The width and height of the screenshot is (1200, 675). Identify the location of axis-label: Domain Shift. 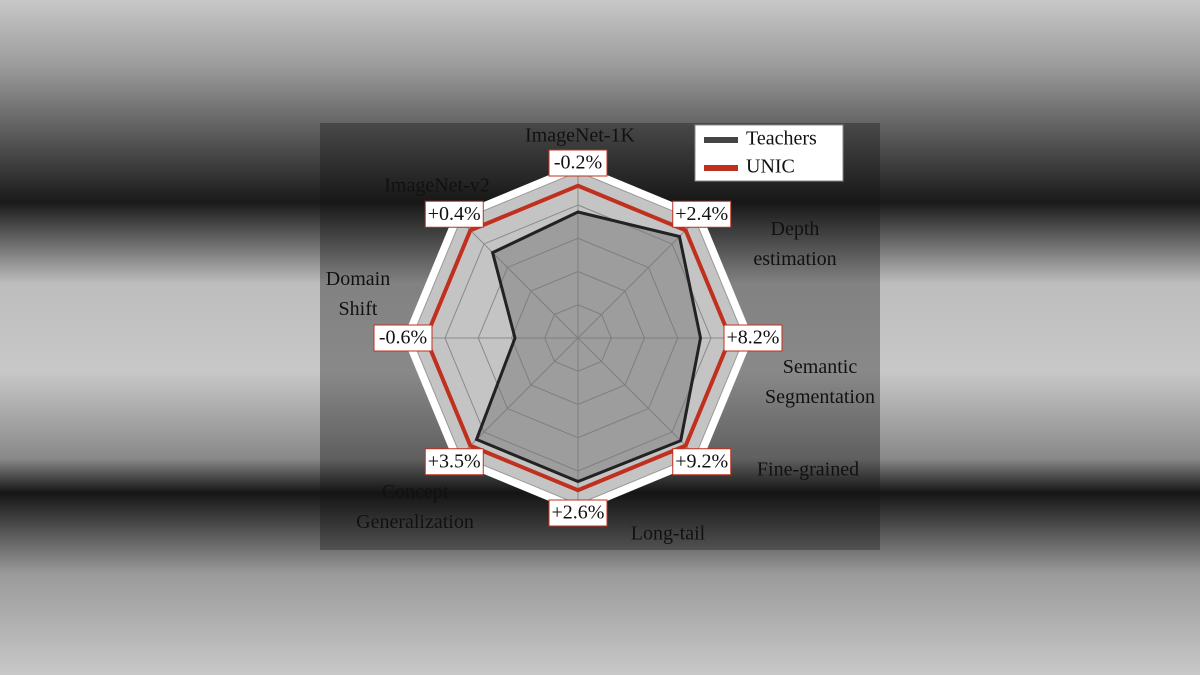
(358, 294).